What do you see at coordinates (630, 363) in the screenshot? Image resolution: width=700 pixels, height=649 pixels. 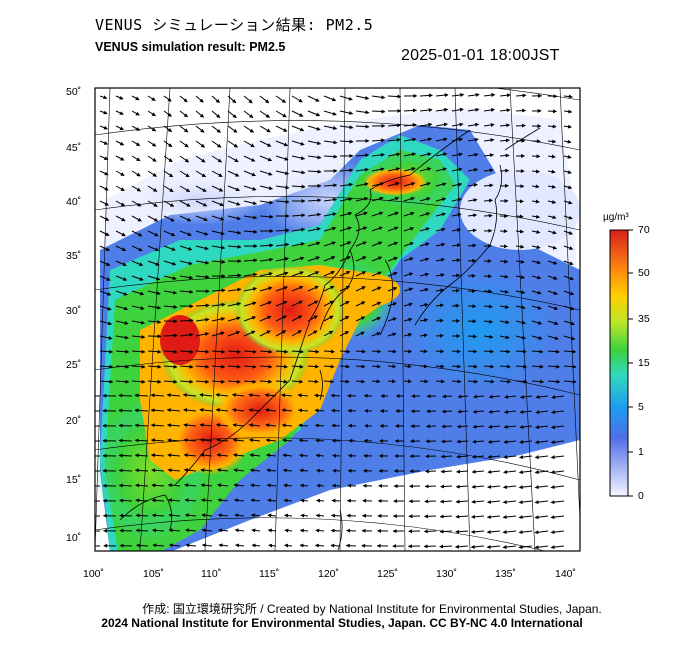 I see `colorbar-ticks` at bounding box center [630, 363].